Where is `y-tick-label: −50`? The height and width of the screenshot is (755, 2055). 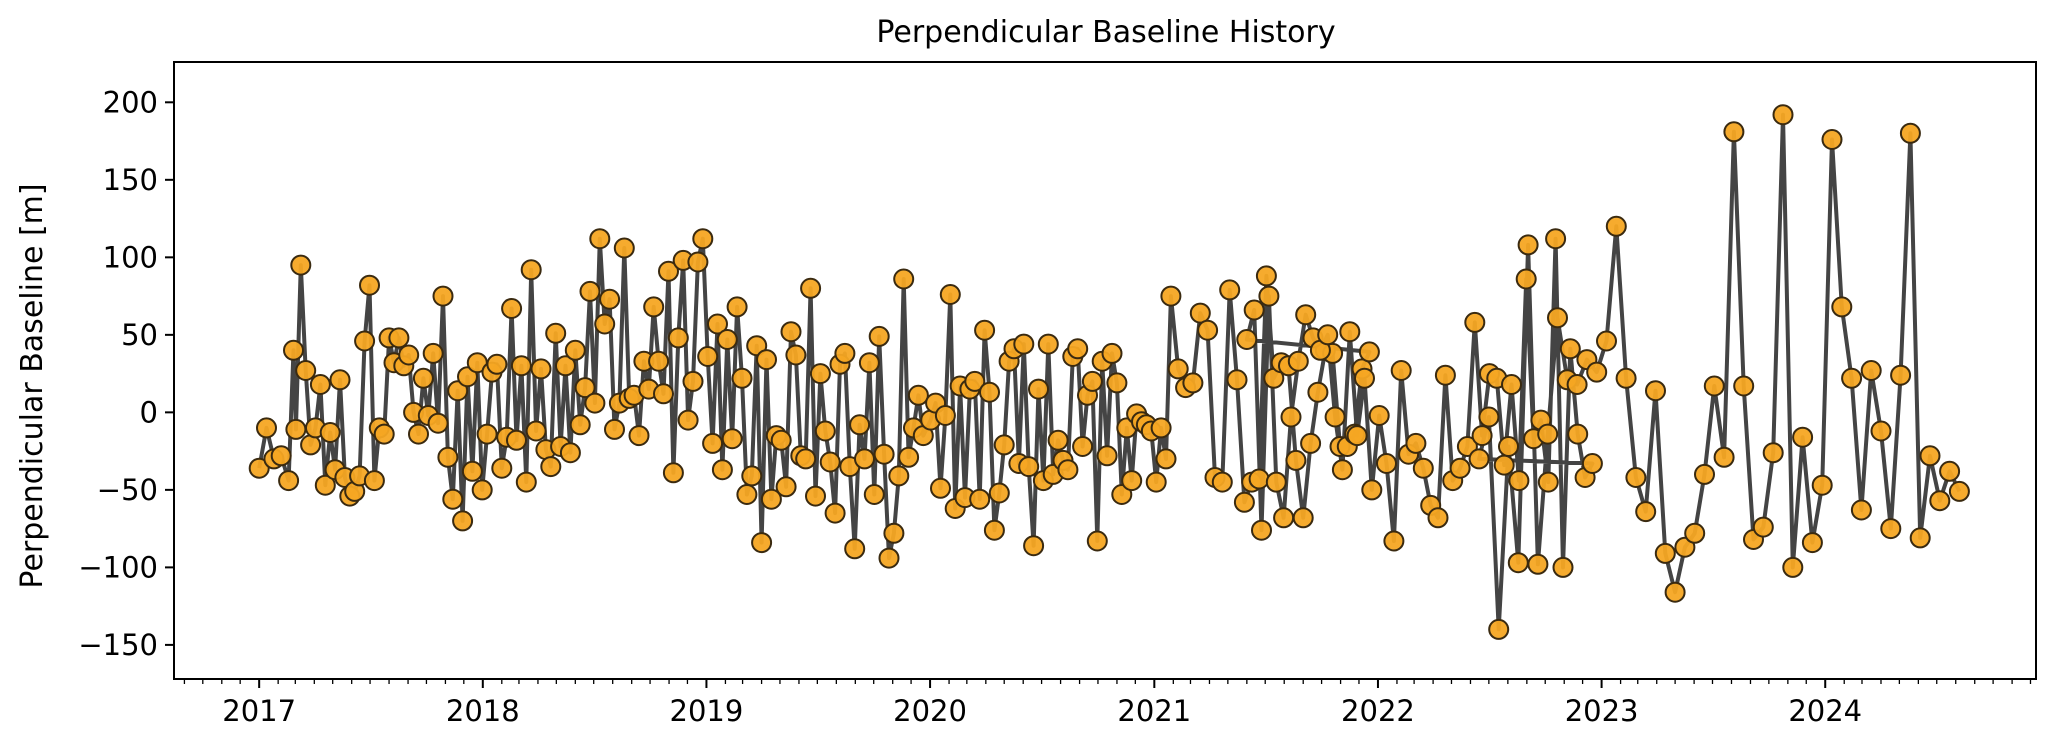
y-tick-label: −50 is located at coordinates (127, 490).